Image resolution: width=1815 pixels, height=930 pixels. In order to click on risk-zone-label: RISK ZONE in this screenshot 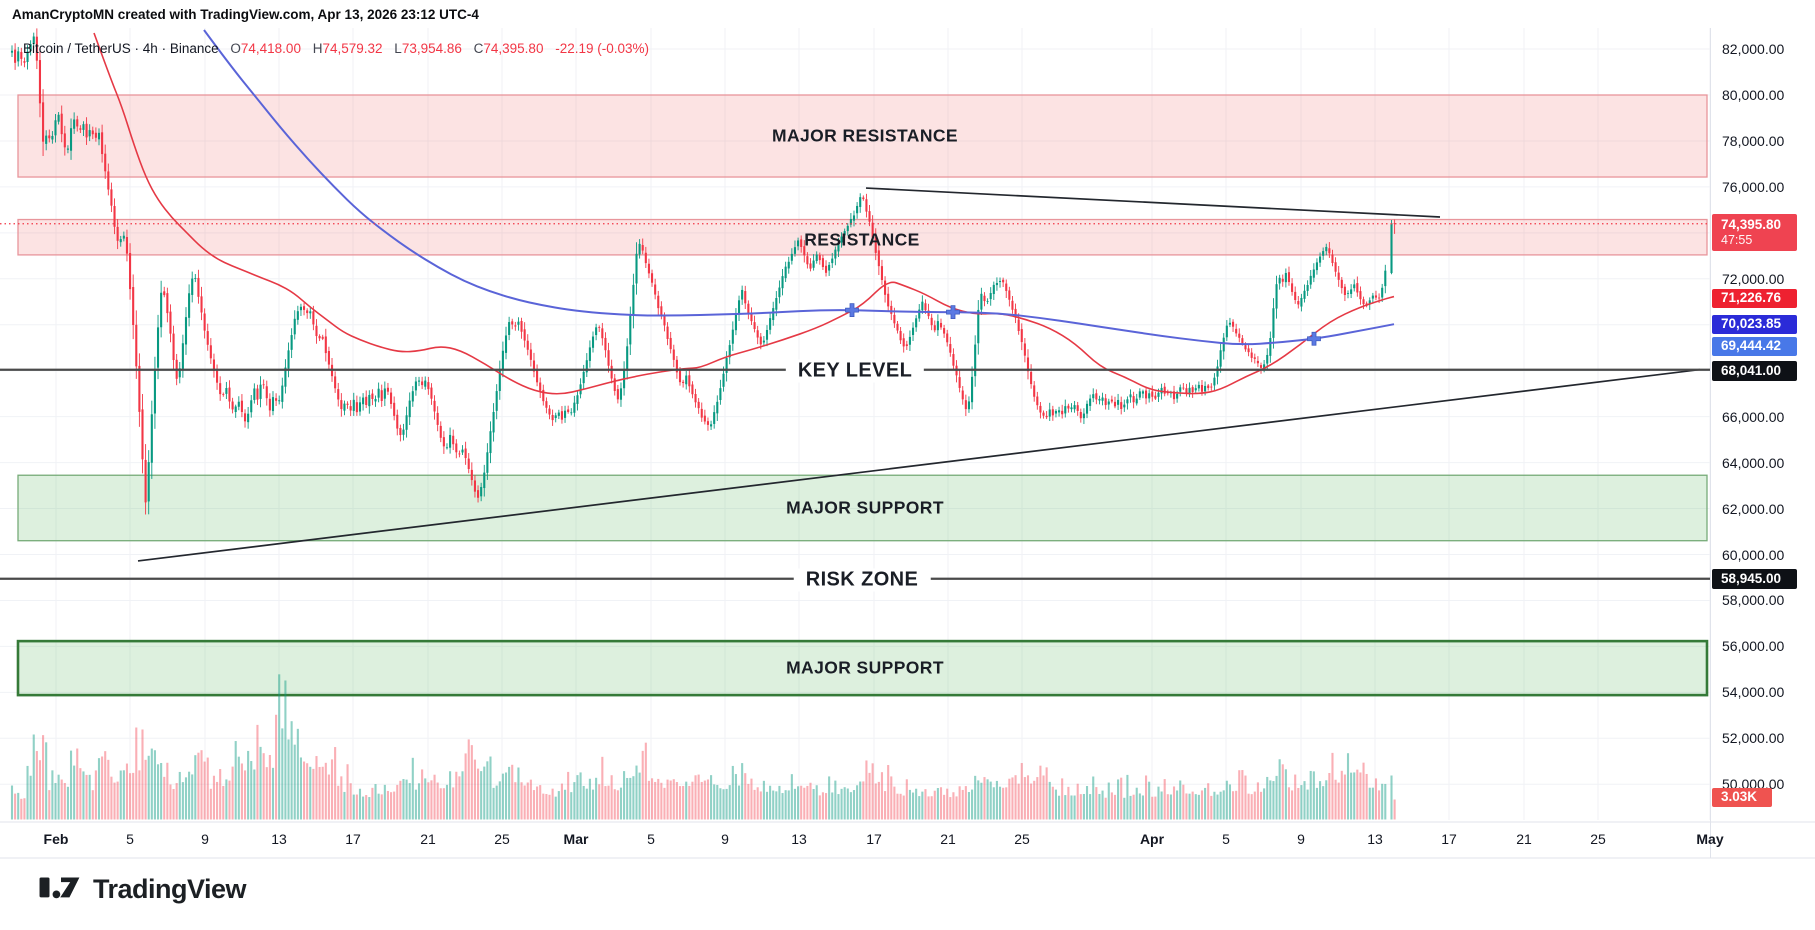, I will do `click(862, 580)`.